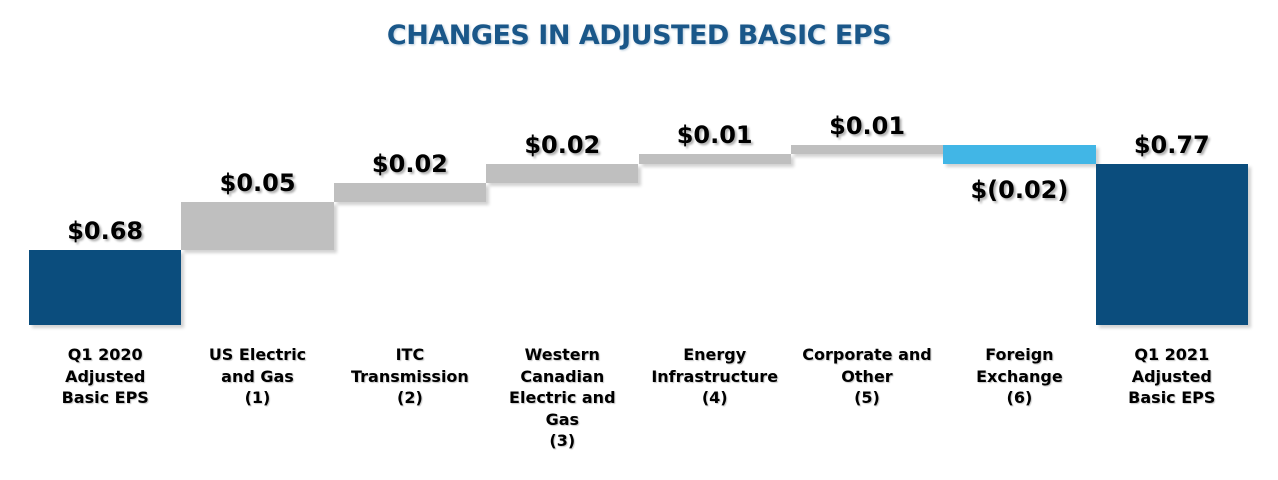  What do you see at coordinates (409, 376) in the screenshot?
I see `category-label-3: ITC Transmission (2)` at bounding box center [409, 376].